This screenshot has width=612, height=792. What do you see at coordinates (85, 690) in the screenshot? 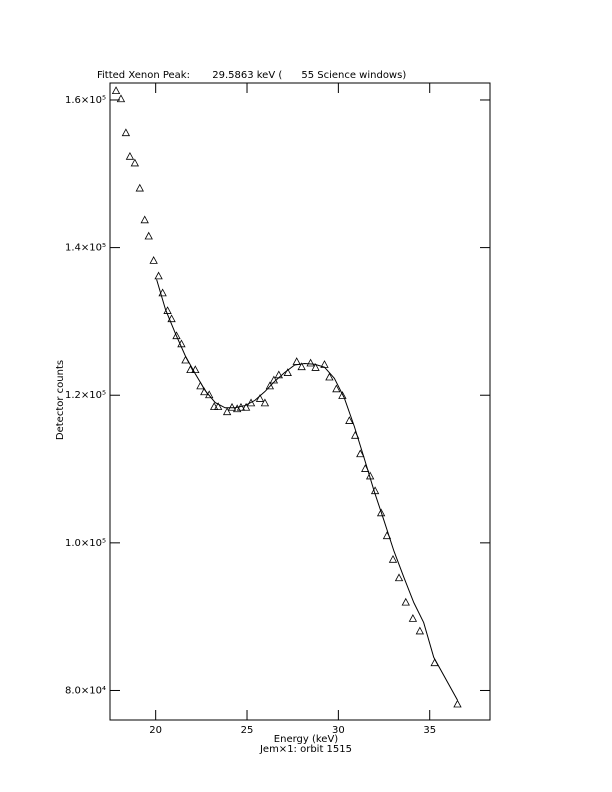
I see `y-tick-label: 8.0×10⁴` at bounding box center [85, 690].